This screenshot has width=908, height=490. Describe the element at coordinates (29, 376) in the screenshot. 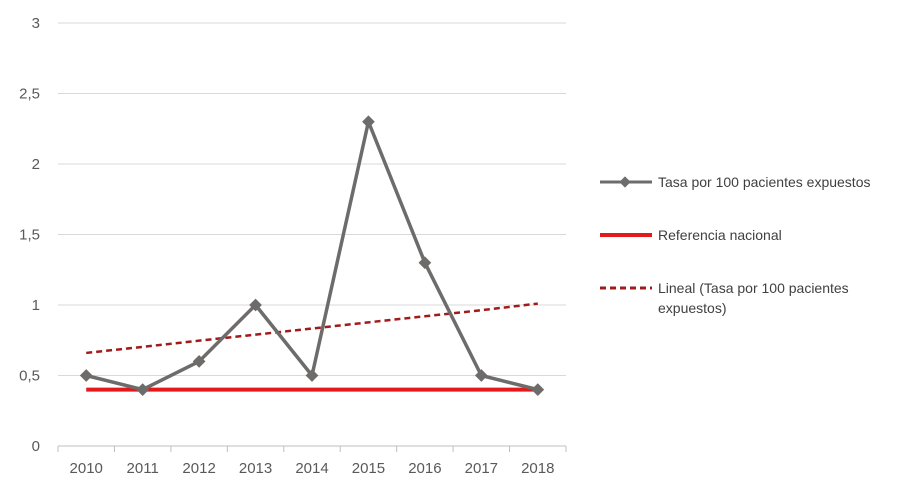

I see `y-tick-label: 0,5` at that location.